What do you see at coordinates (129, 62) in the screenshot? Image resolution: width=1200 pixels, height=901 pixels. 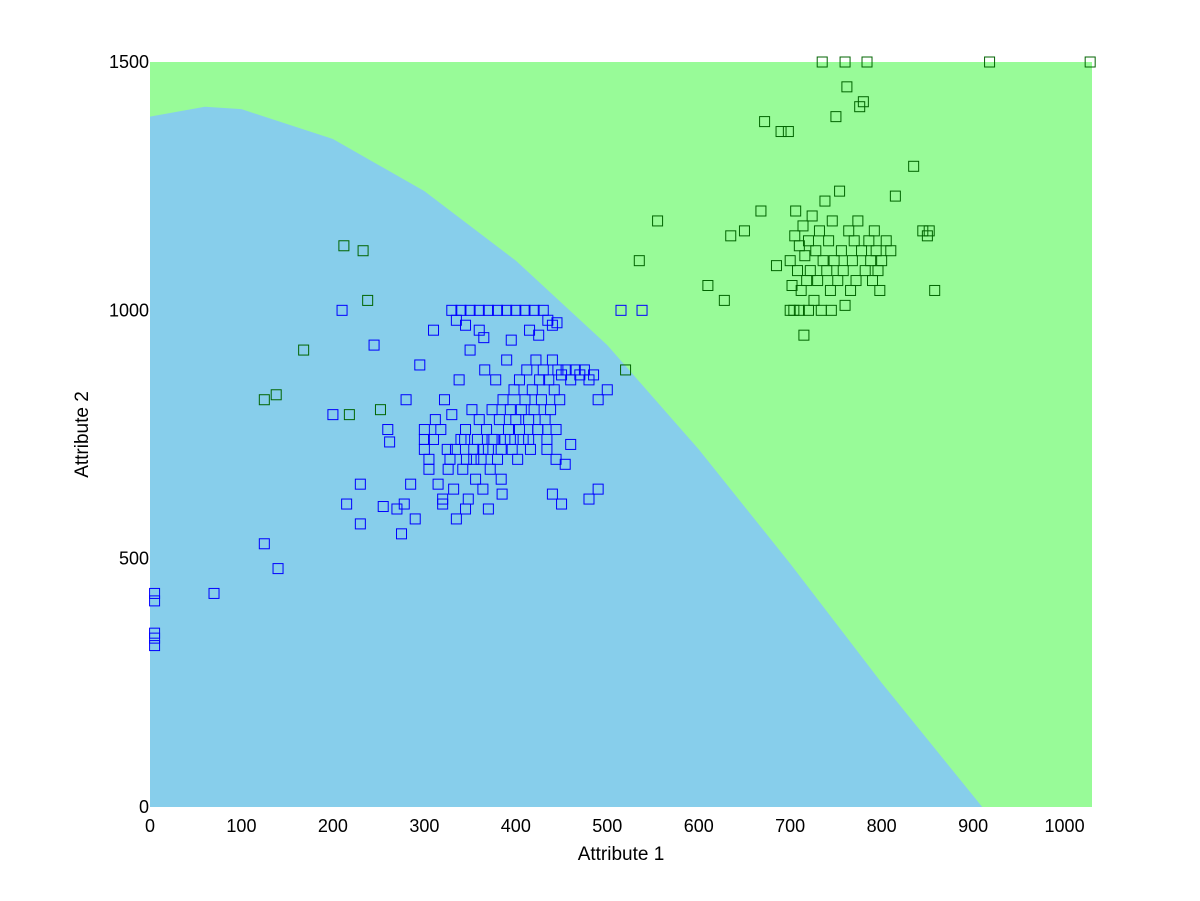 I see `y-tick-label: 1500` at bounding box center [129, 62].